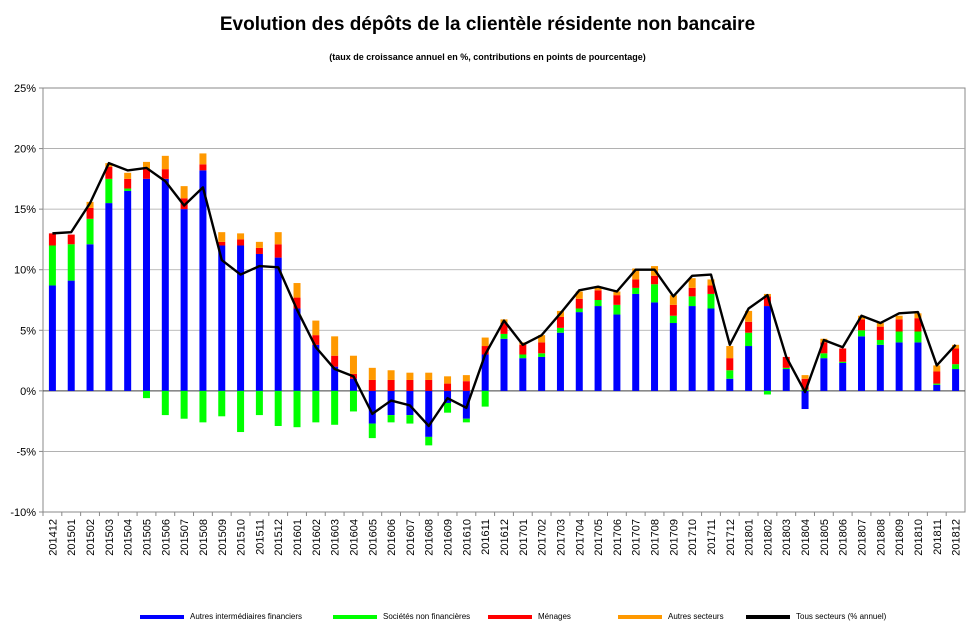 The width and height of the screenshot is (975, 640). Describe the element at coordinates (768, 616) in the screenshot. I see `legend-swatch-tous-secteurs` at that location.